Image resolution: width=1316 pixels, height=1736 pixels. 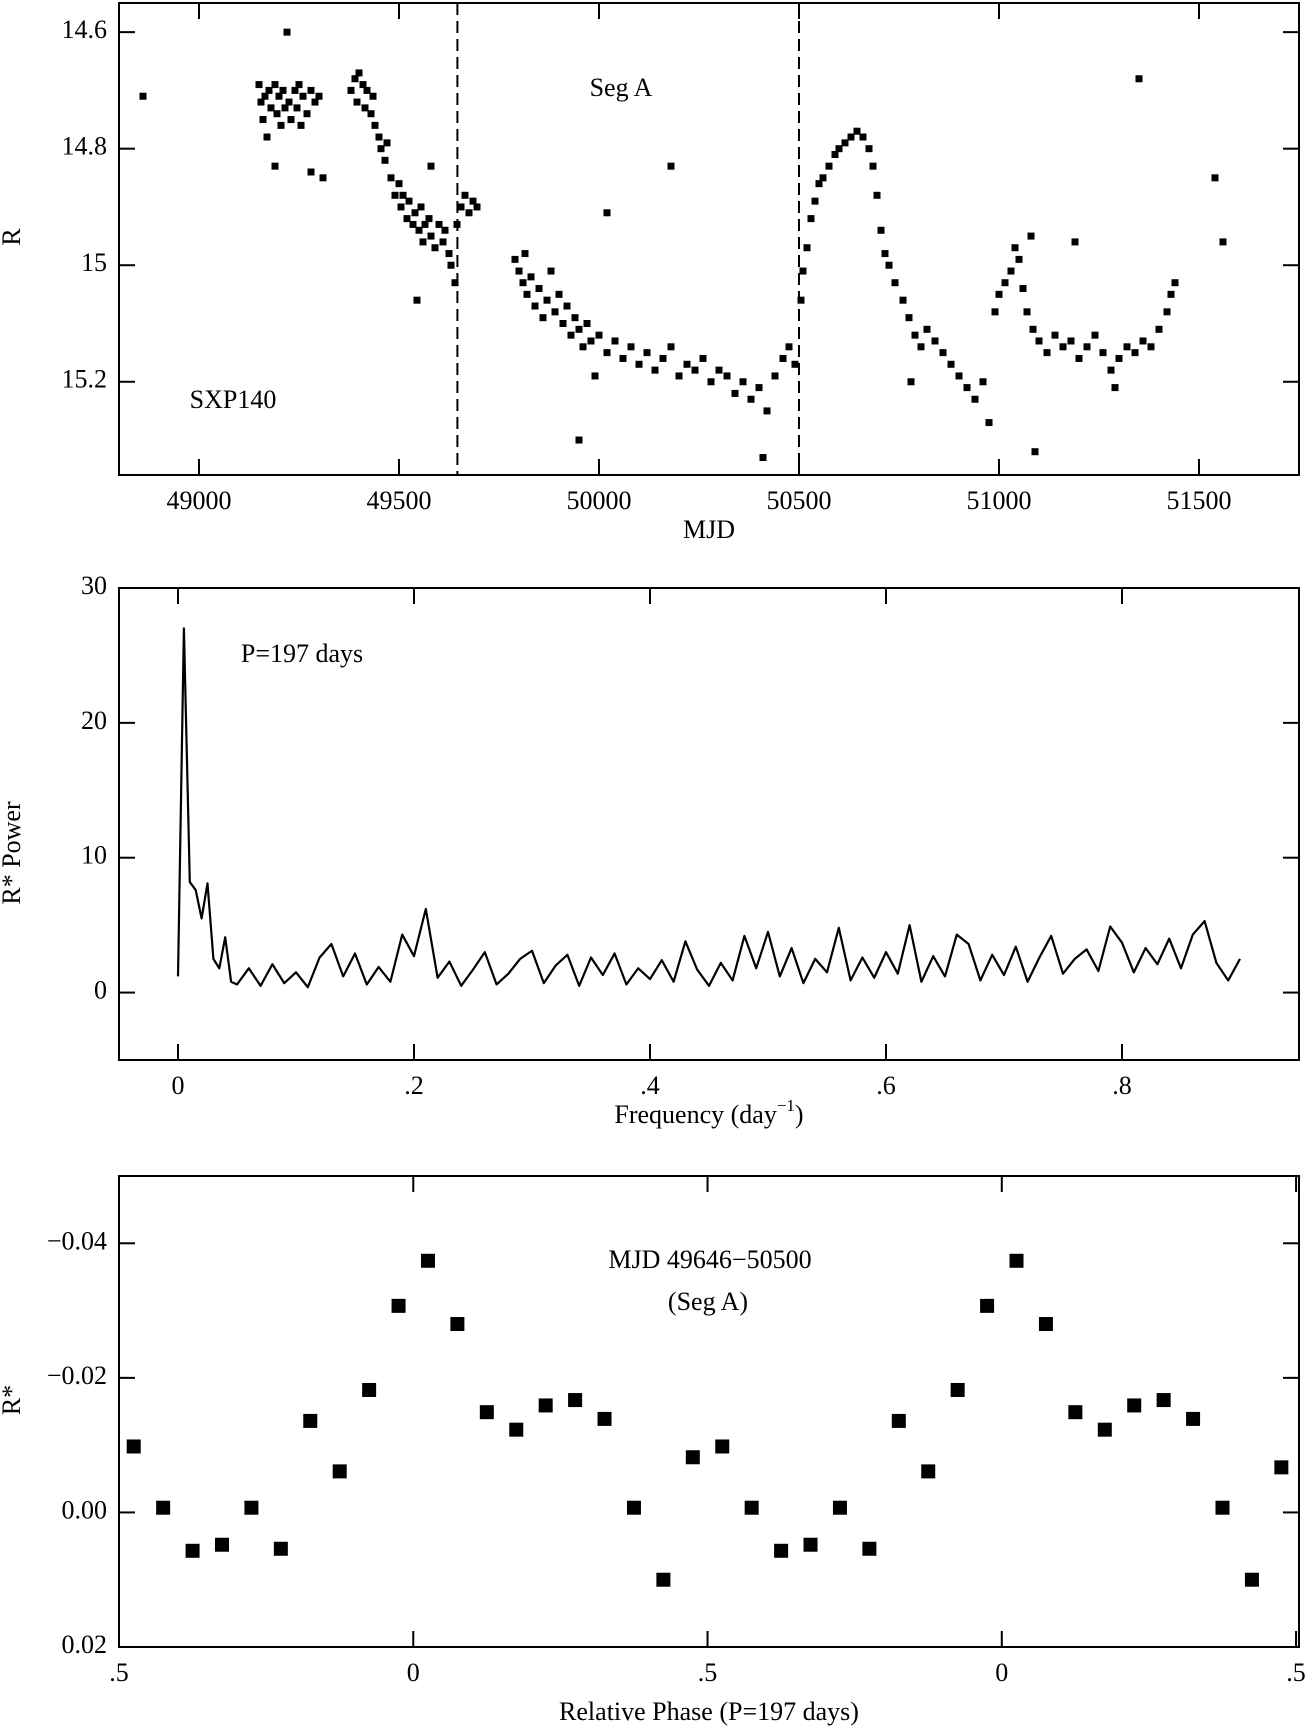 I want to click on y-tick-label: 0.00, so click(x=85, y=1509).